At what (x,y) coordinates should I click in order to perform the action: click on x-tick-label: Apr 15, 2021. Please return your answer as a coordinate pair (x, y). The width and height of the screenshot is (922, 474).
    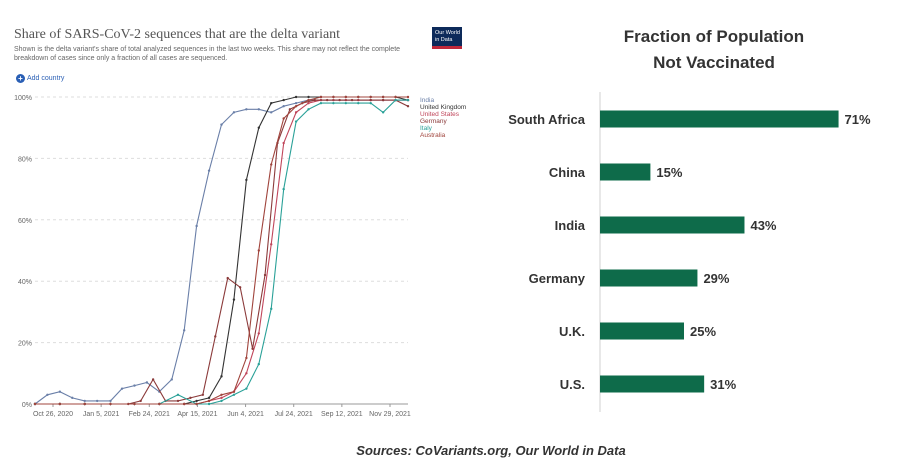
    Looking at the image, I should click on (197, 414).